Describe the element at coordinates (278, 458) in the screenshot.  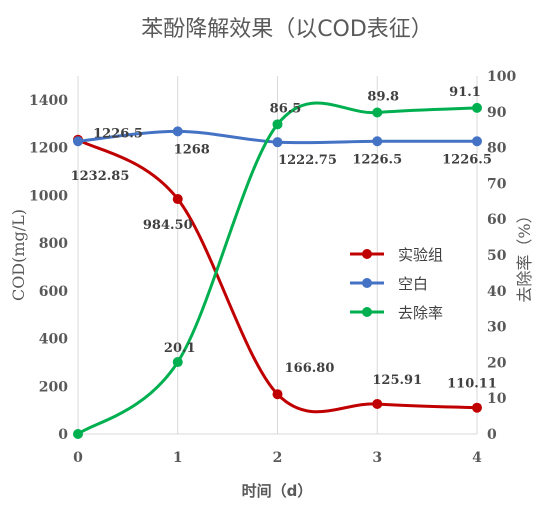
I see `x-tick-label: 2` at that location.